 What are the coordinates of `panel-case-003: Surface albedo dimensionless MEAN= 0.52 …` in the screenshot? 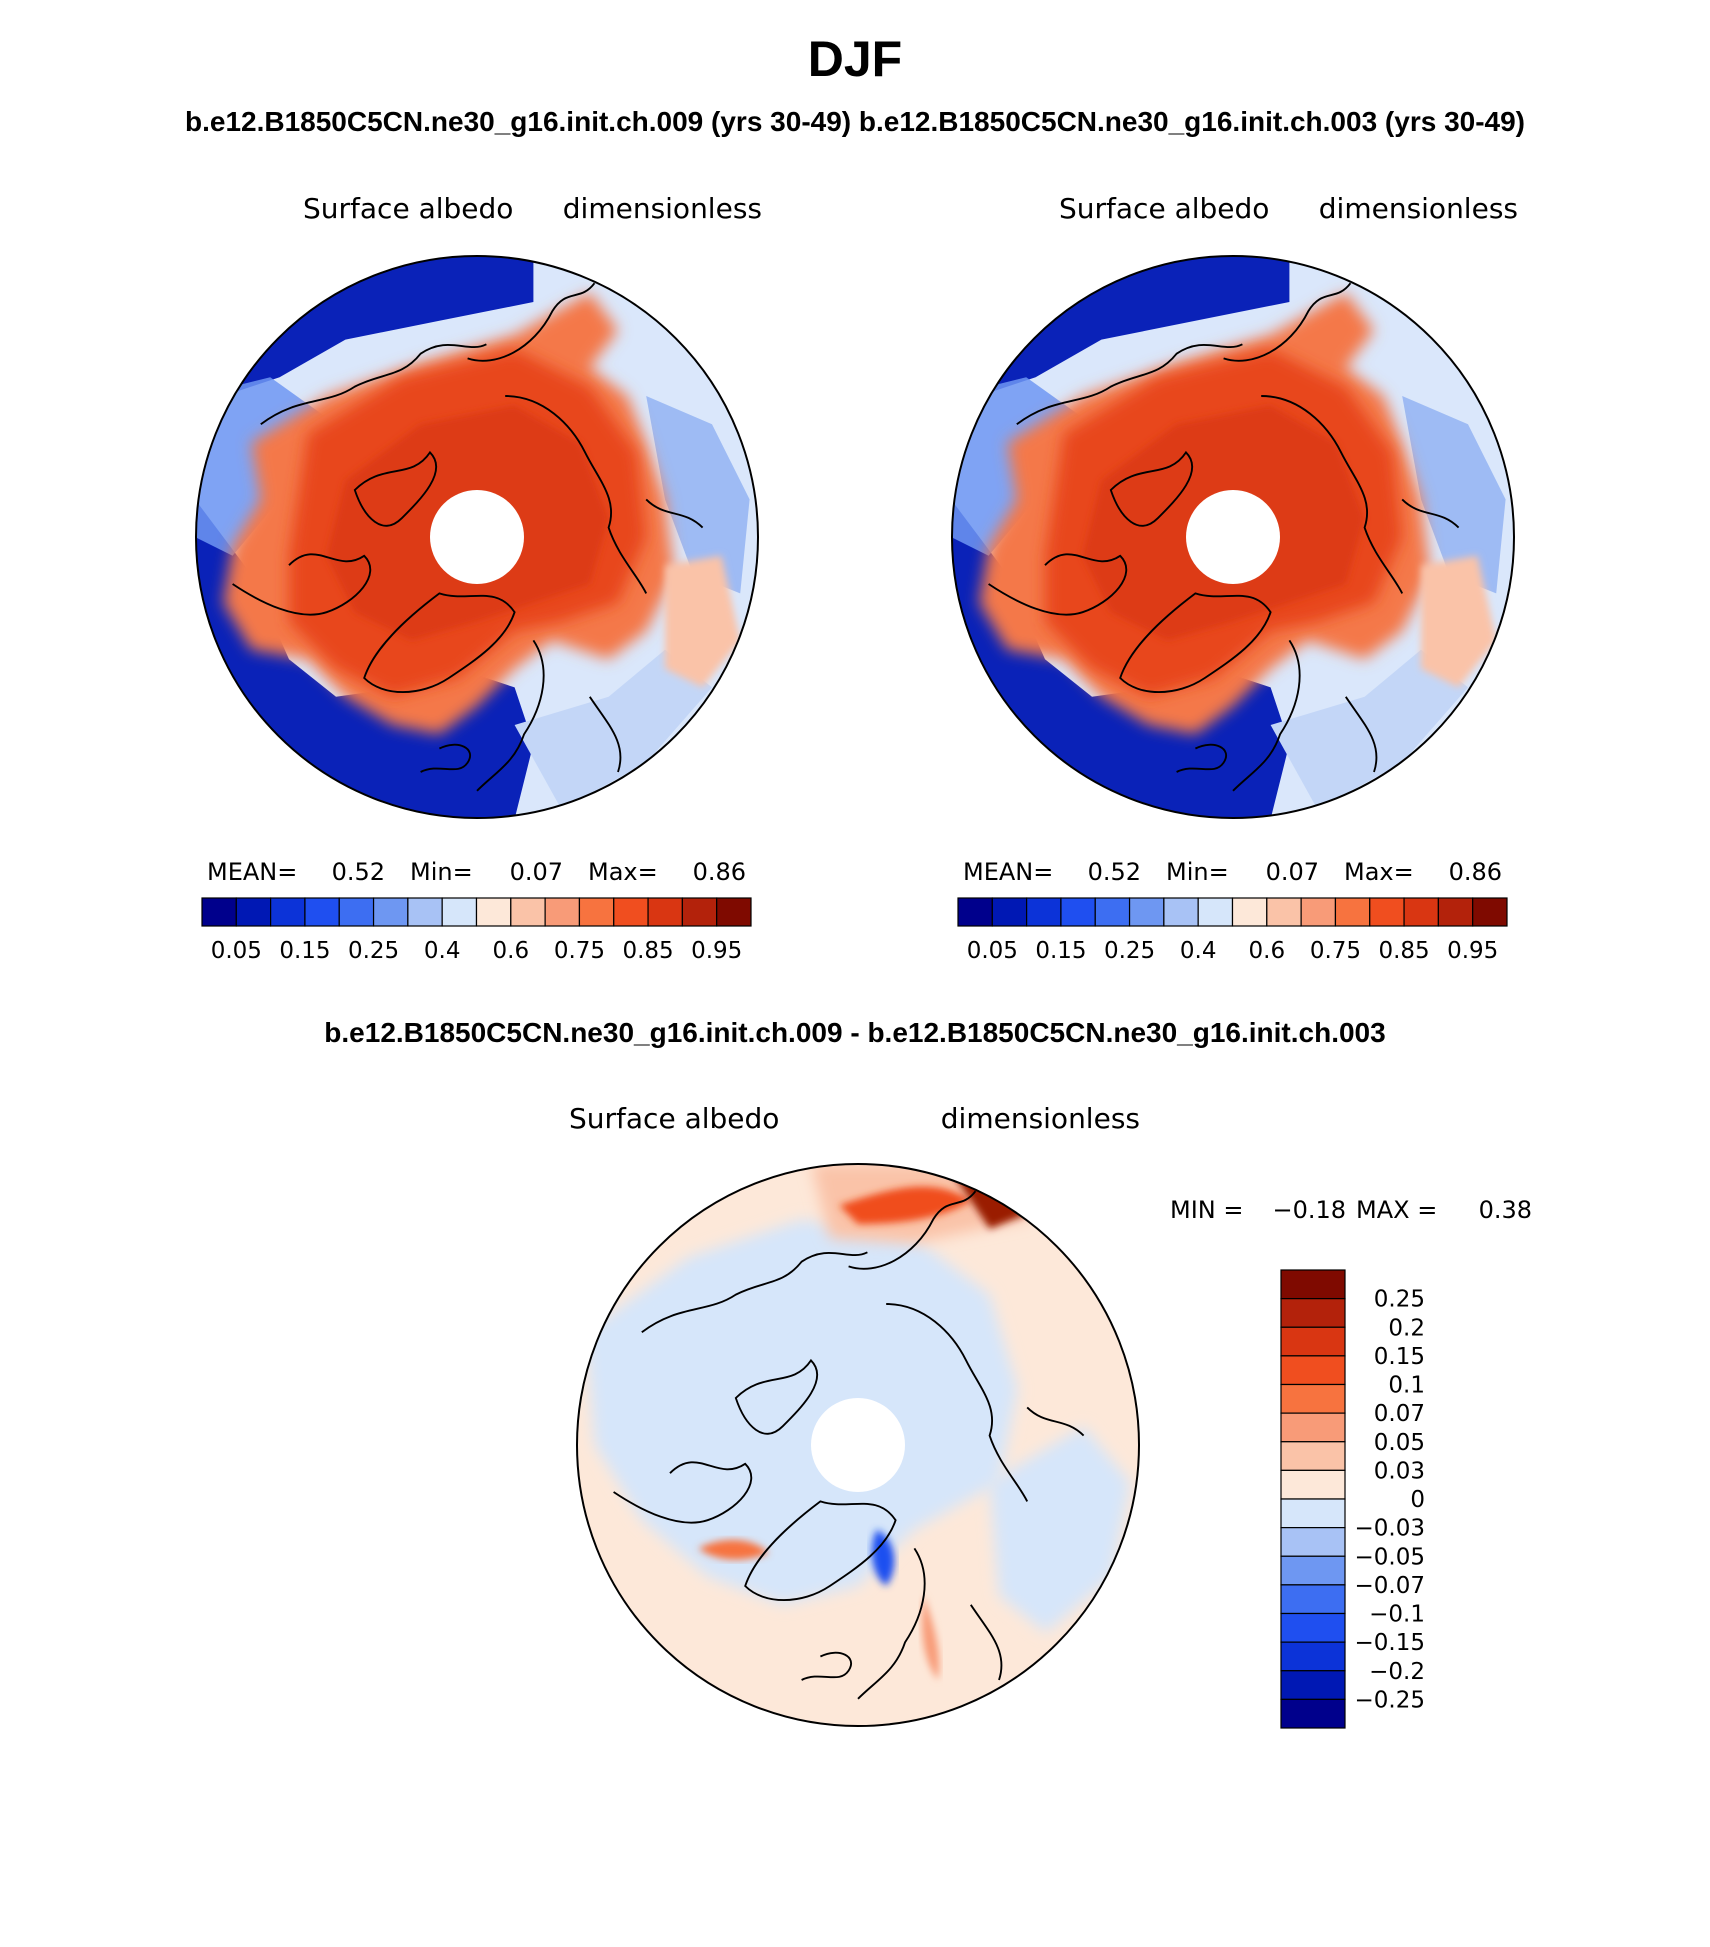 It's located at (1234, 578).